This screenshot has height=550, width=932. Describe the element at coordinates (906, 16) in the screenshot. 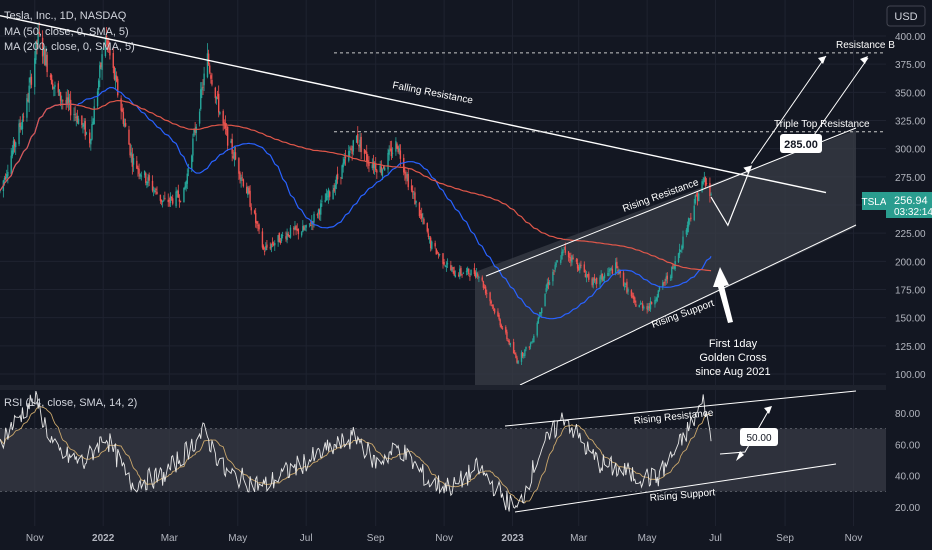

I see `currency-button` at that location.